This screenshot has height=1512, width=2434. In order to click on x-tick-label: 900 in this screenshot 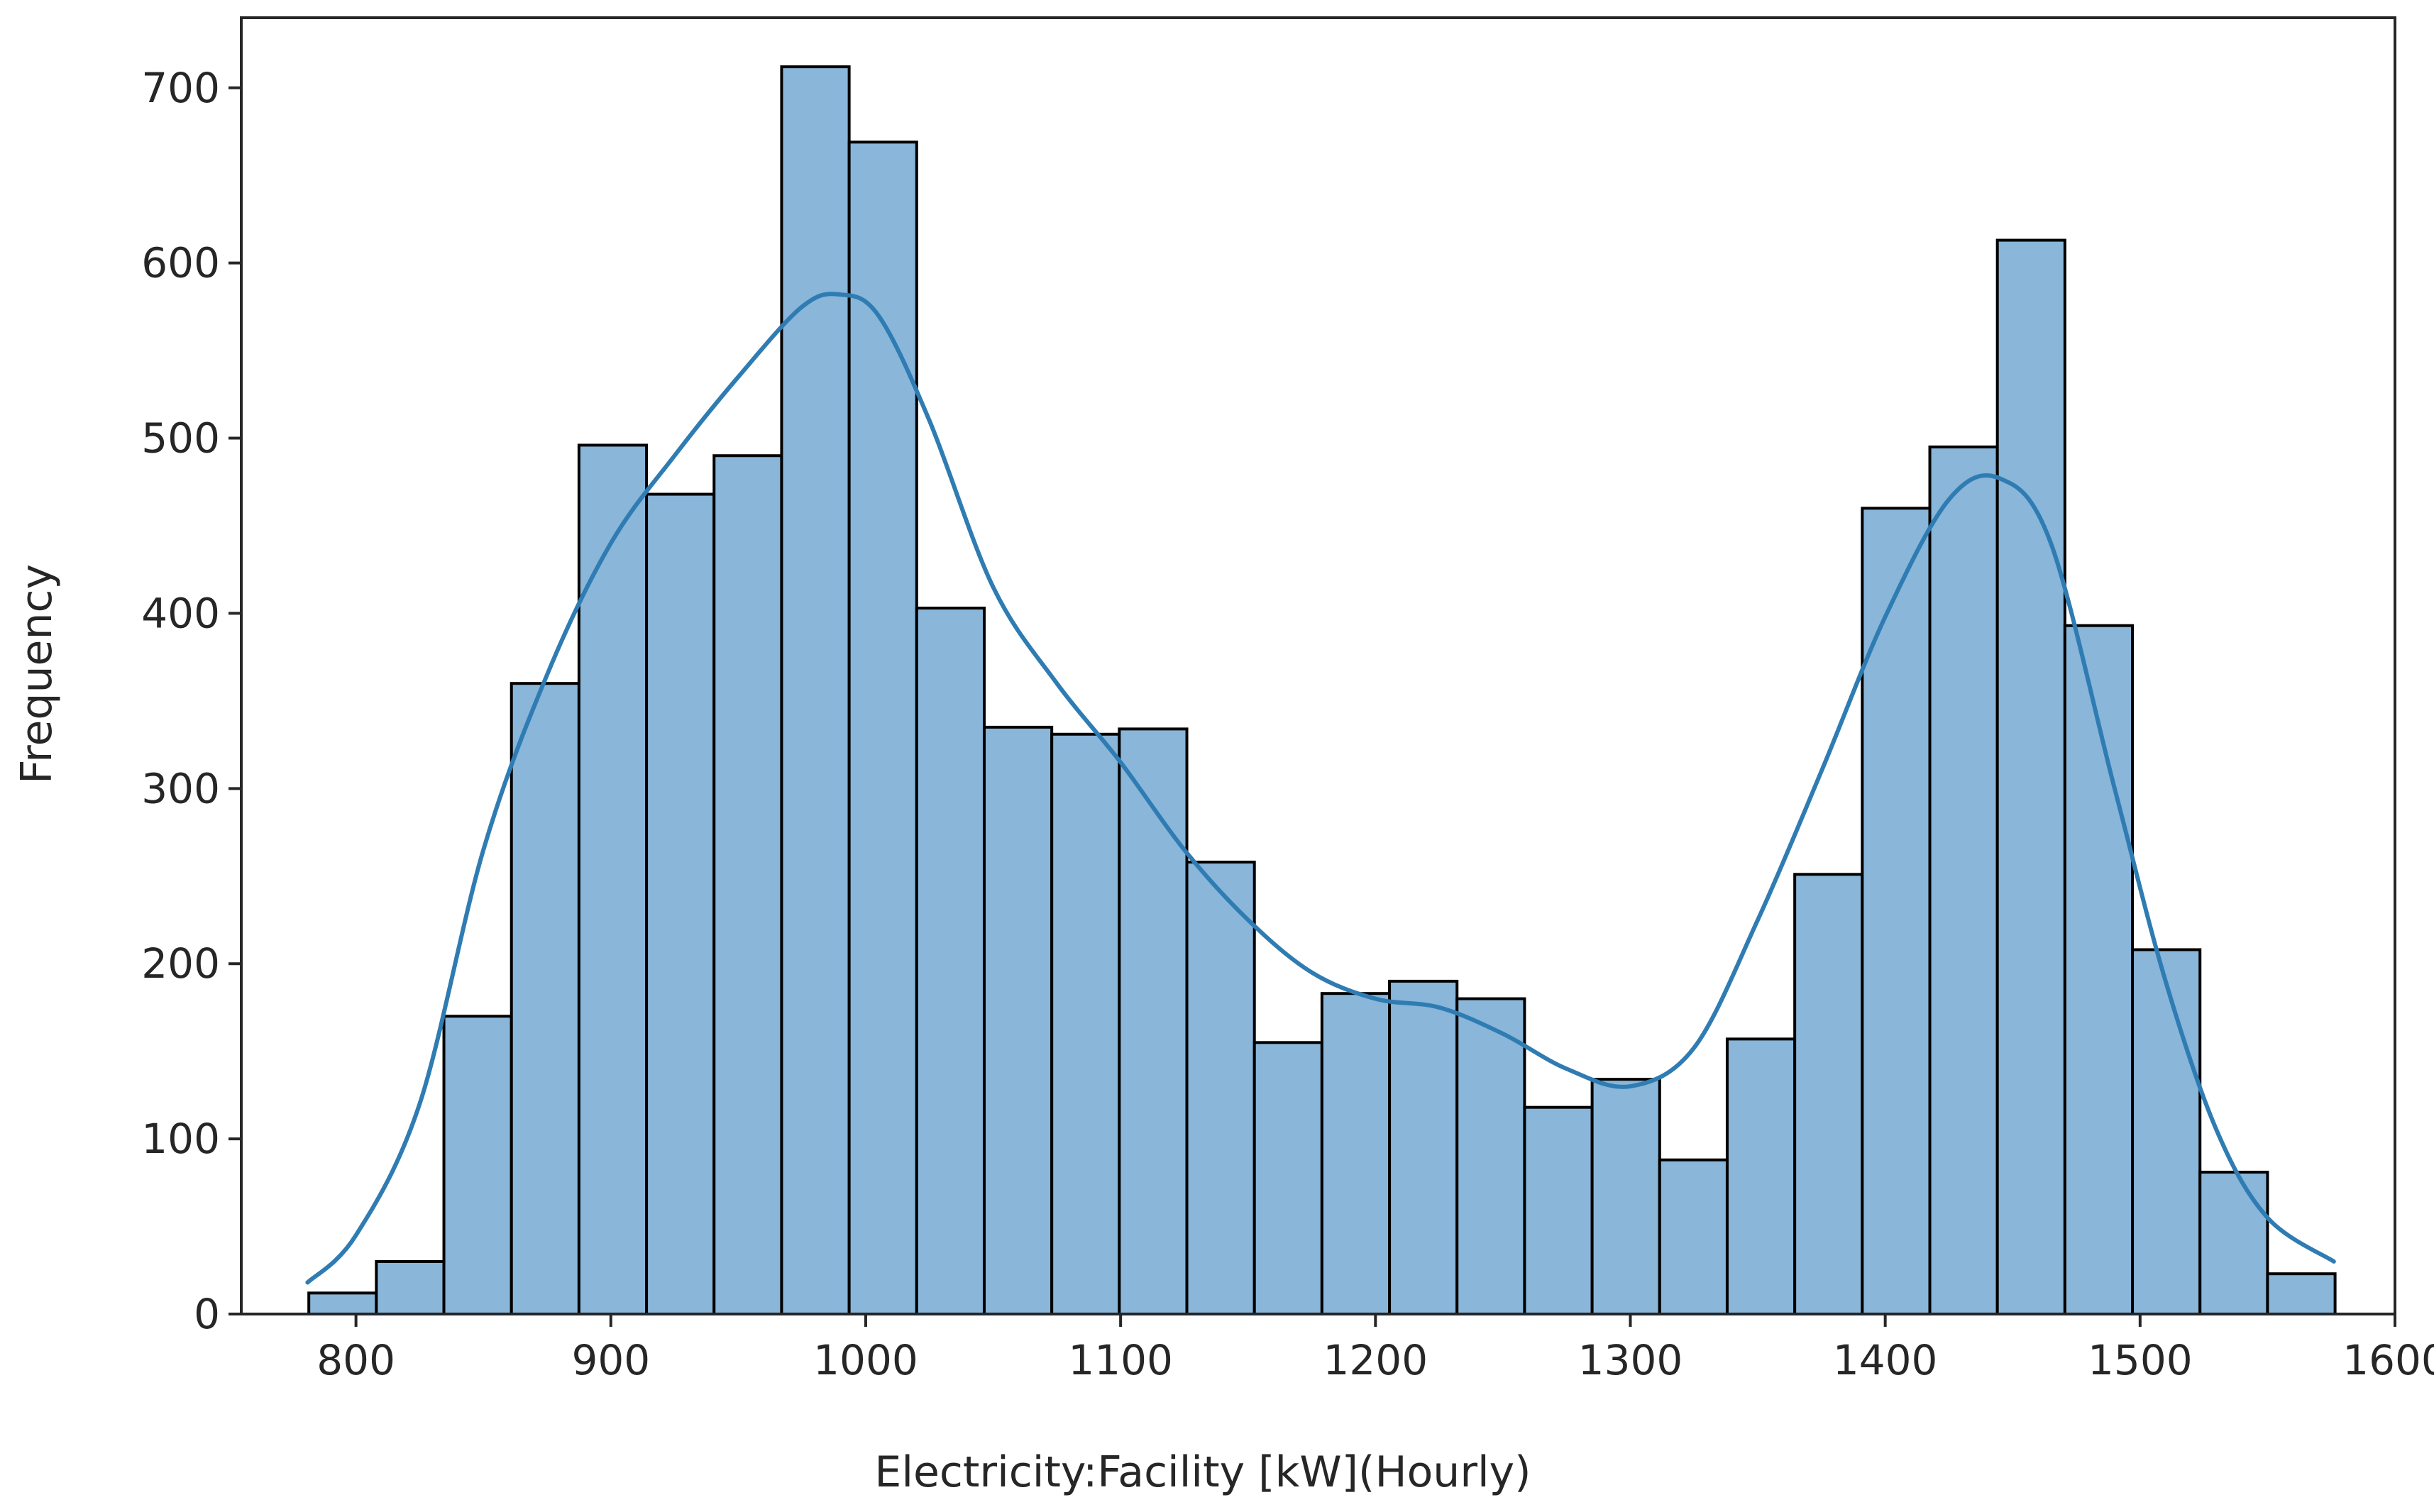, I will do `click(610, 1360)`.